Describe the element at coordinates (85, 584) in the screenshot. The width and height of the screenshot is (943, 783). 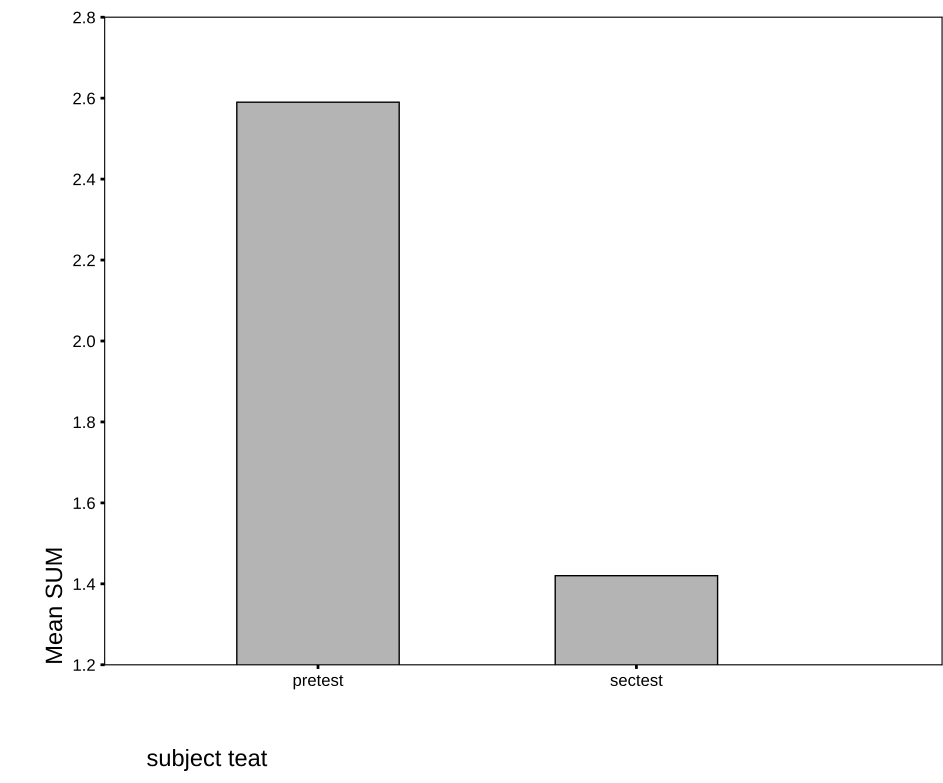
I see `y-tick-label: 1.4` at that location.